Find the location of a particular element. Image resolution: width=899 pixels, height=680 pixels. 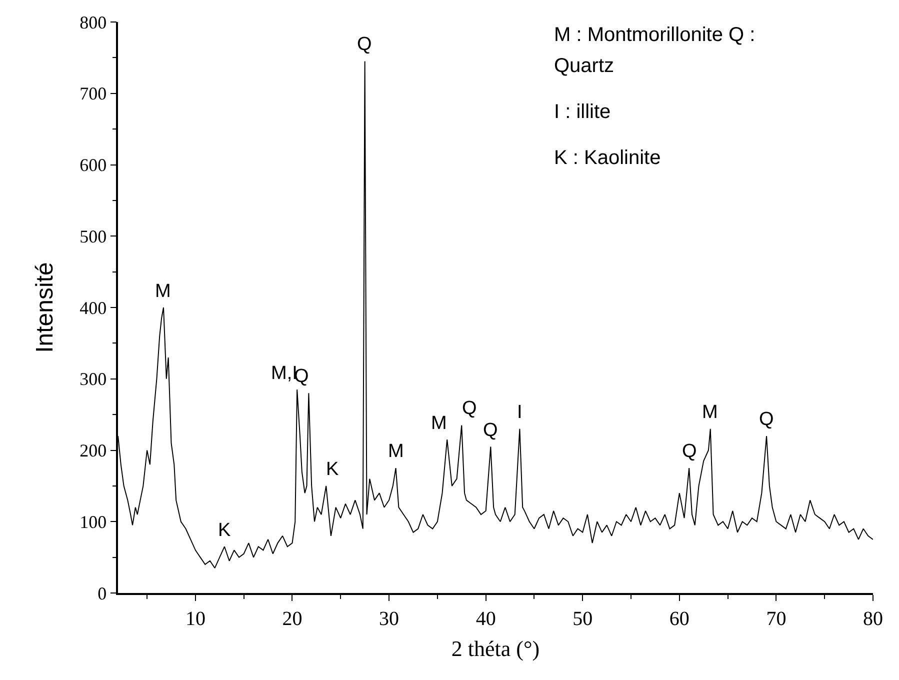

y-axis-title: Intensité is located at coordinates (44, 307).